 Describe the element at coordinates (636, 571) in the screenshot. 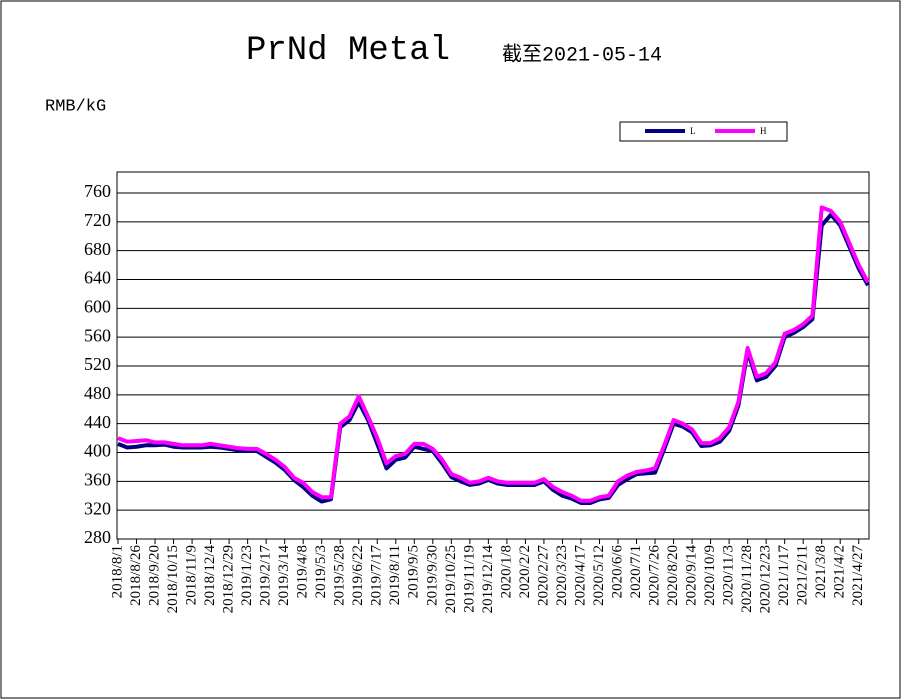

I see `x-tick-label: 2020/7/1` at that location.